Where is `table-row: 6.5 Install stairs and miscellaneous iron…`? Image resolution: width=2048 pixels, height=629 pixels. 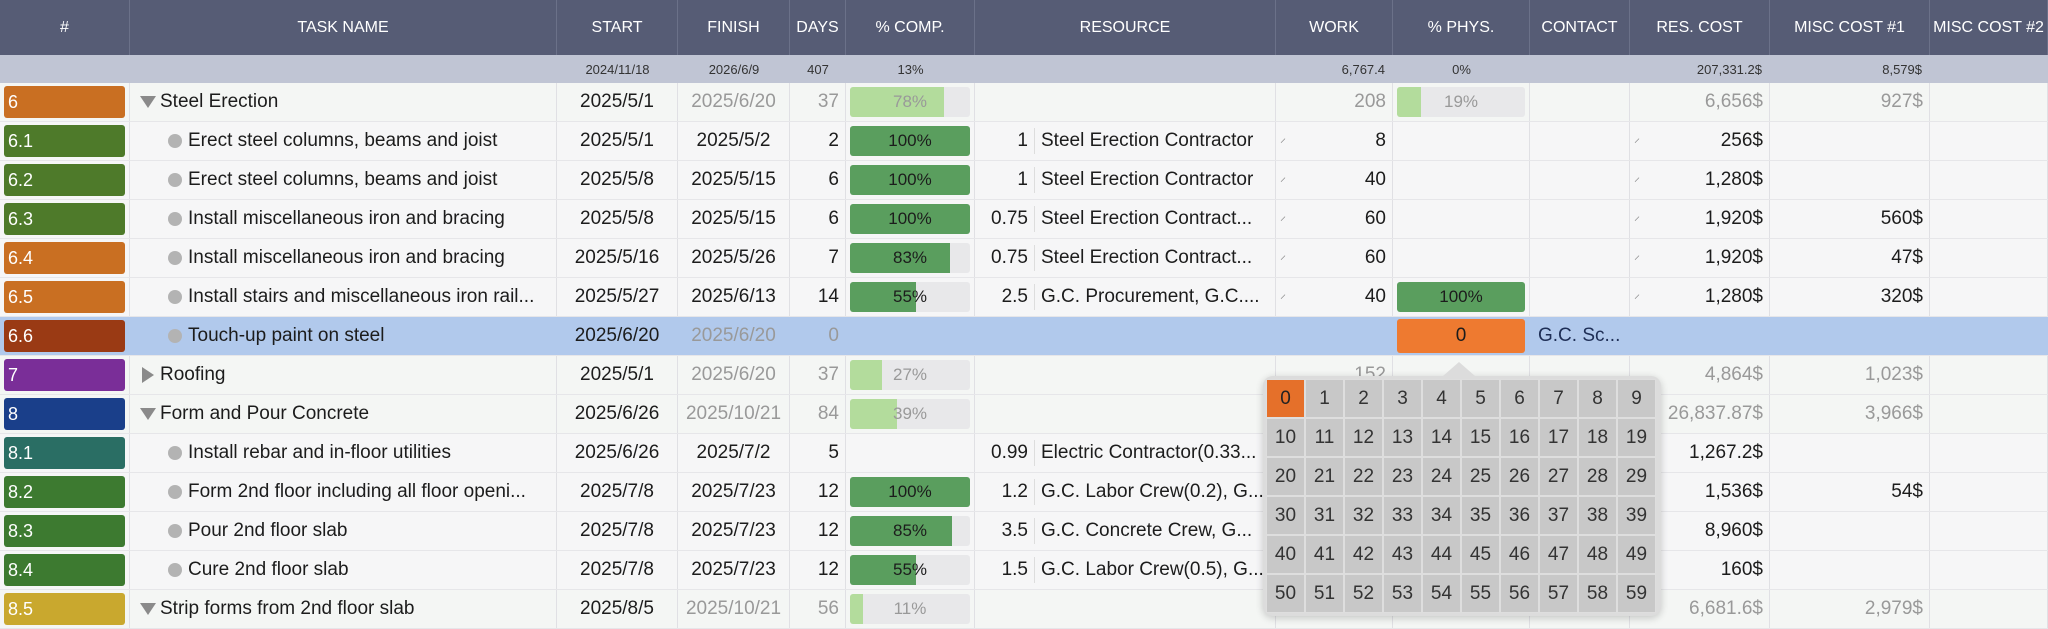 table-row: 6.5 Install stairs and miscellaneous iron… is located at coordinates (1024, 297).